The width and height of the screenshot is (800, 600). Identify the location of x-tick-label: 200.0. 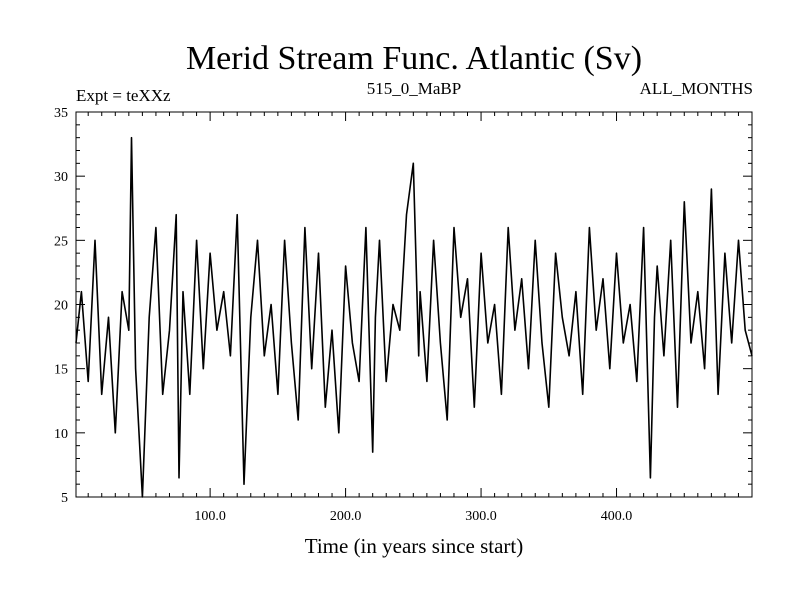
(346, 516).